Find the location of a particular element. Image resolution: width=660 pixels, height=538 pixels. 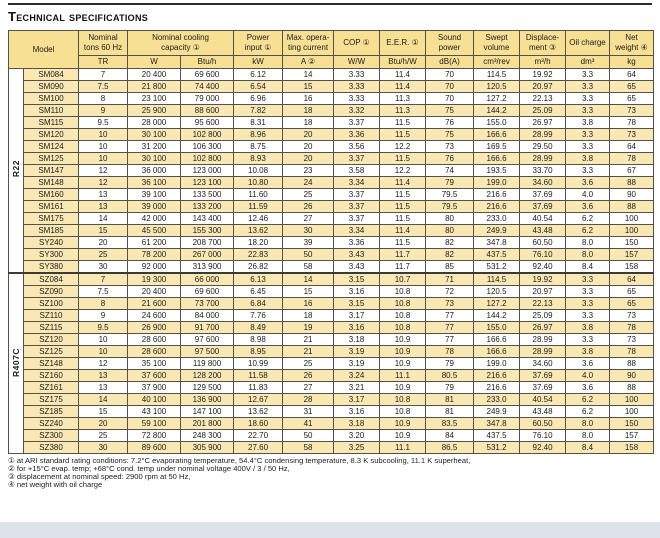

spec-value: 158 is located at coordinates (632, 447).